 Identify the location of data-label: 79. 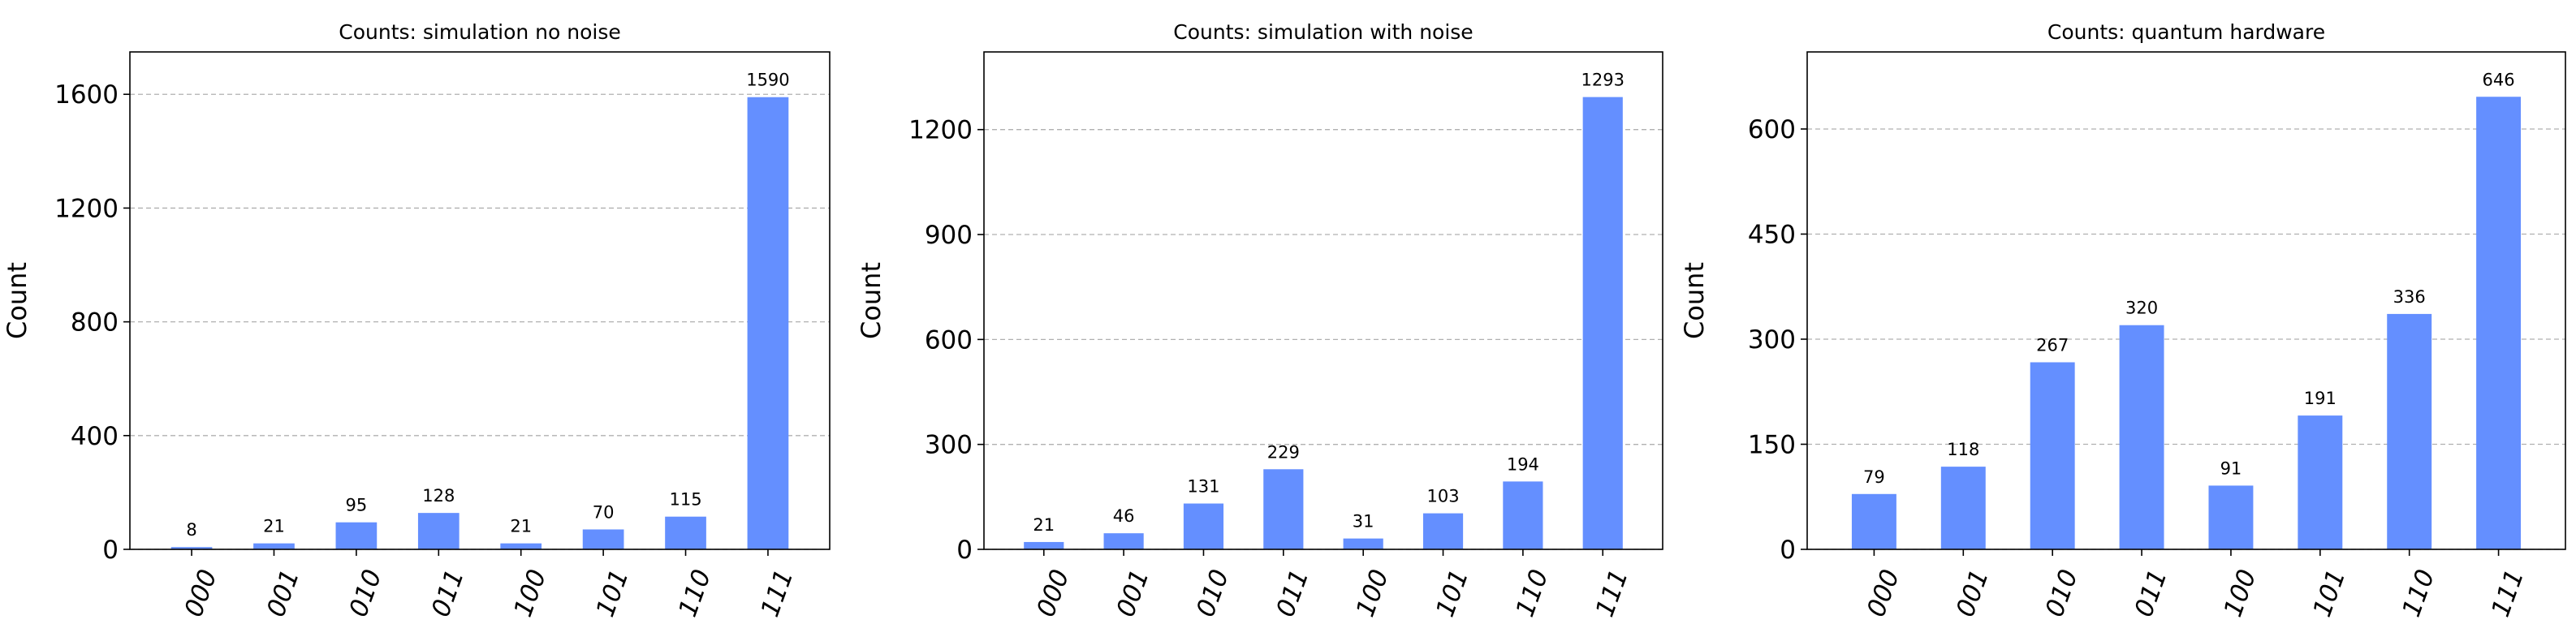
(1874, 477).